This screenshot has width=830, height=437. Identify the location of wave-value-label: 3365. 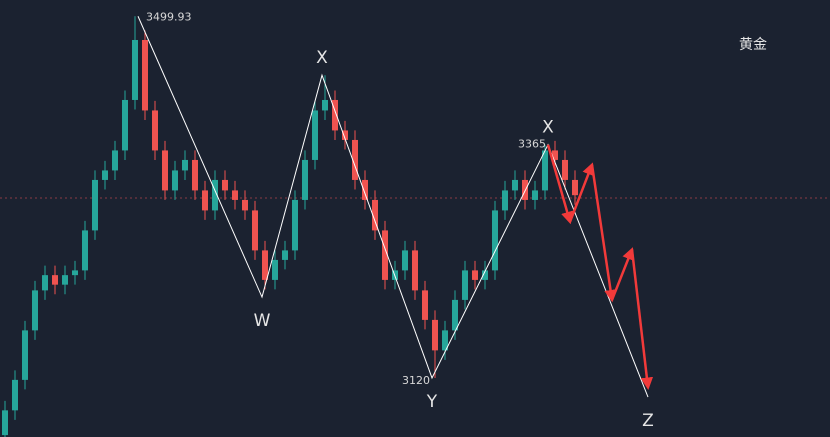
(532, 144).